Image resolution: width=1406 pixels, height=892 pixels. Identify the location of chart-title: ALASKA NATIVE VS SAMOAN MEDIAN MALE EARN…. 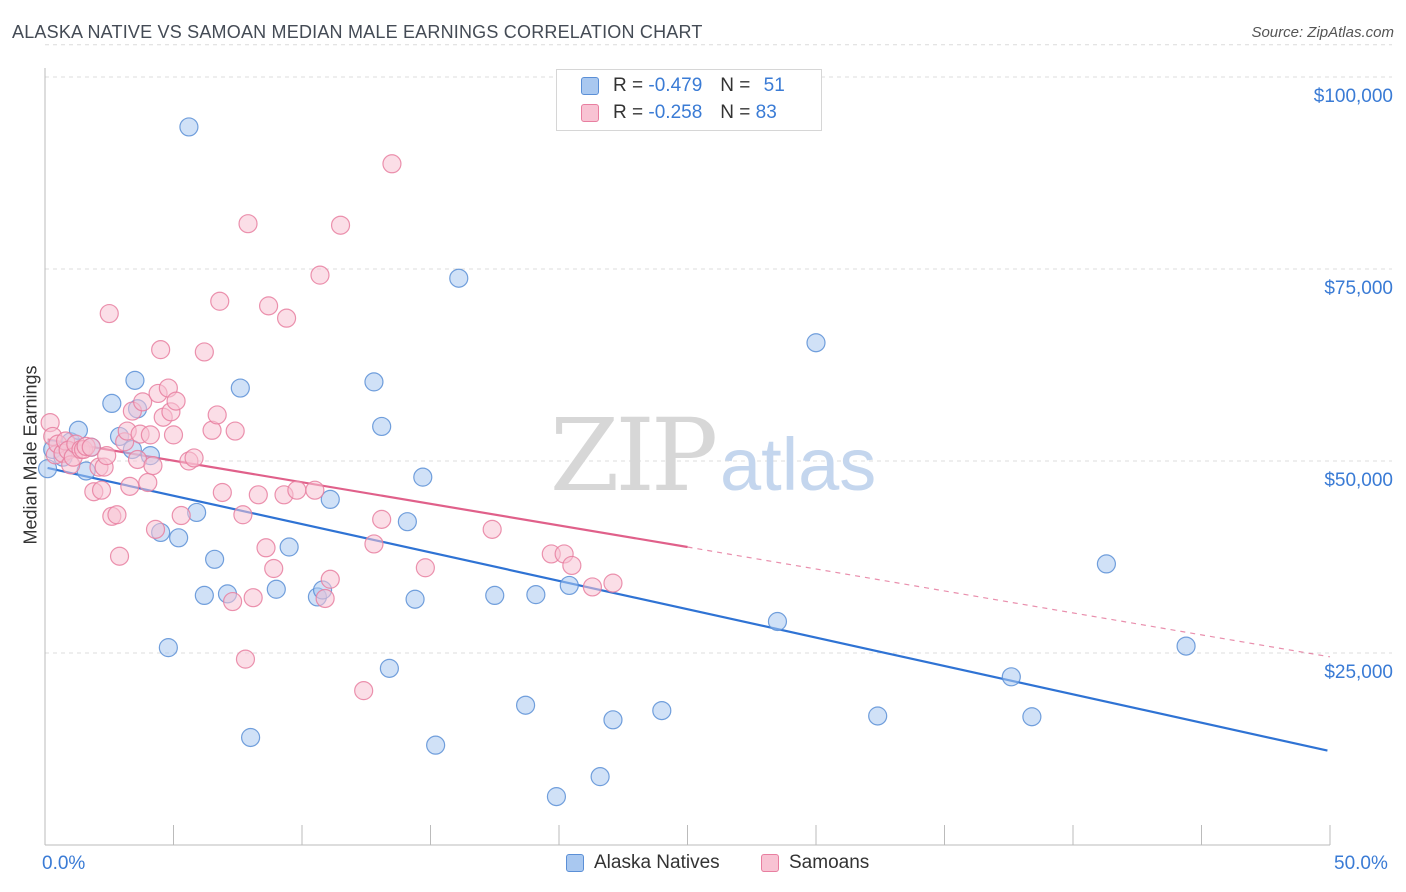
(357, 32).